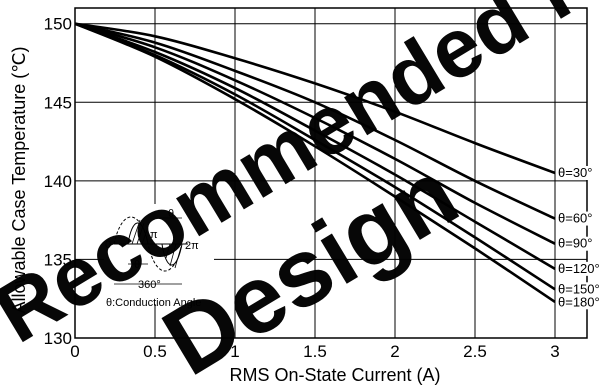 The height and width of the screenshot is (390, 601). Describe the element at coordinates (149, 285) in the screenshot. I see `inset-label-360: 360°` at that location.